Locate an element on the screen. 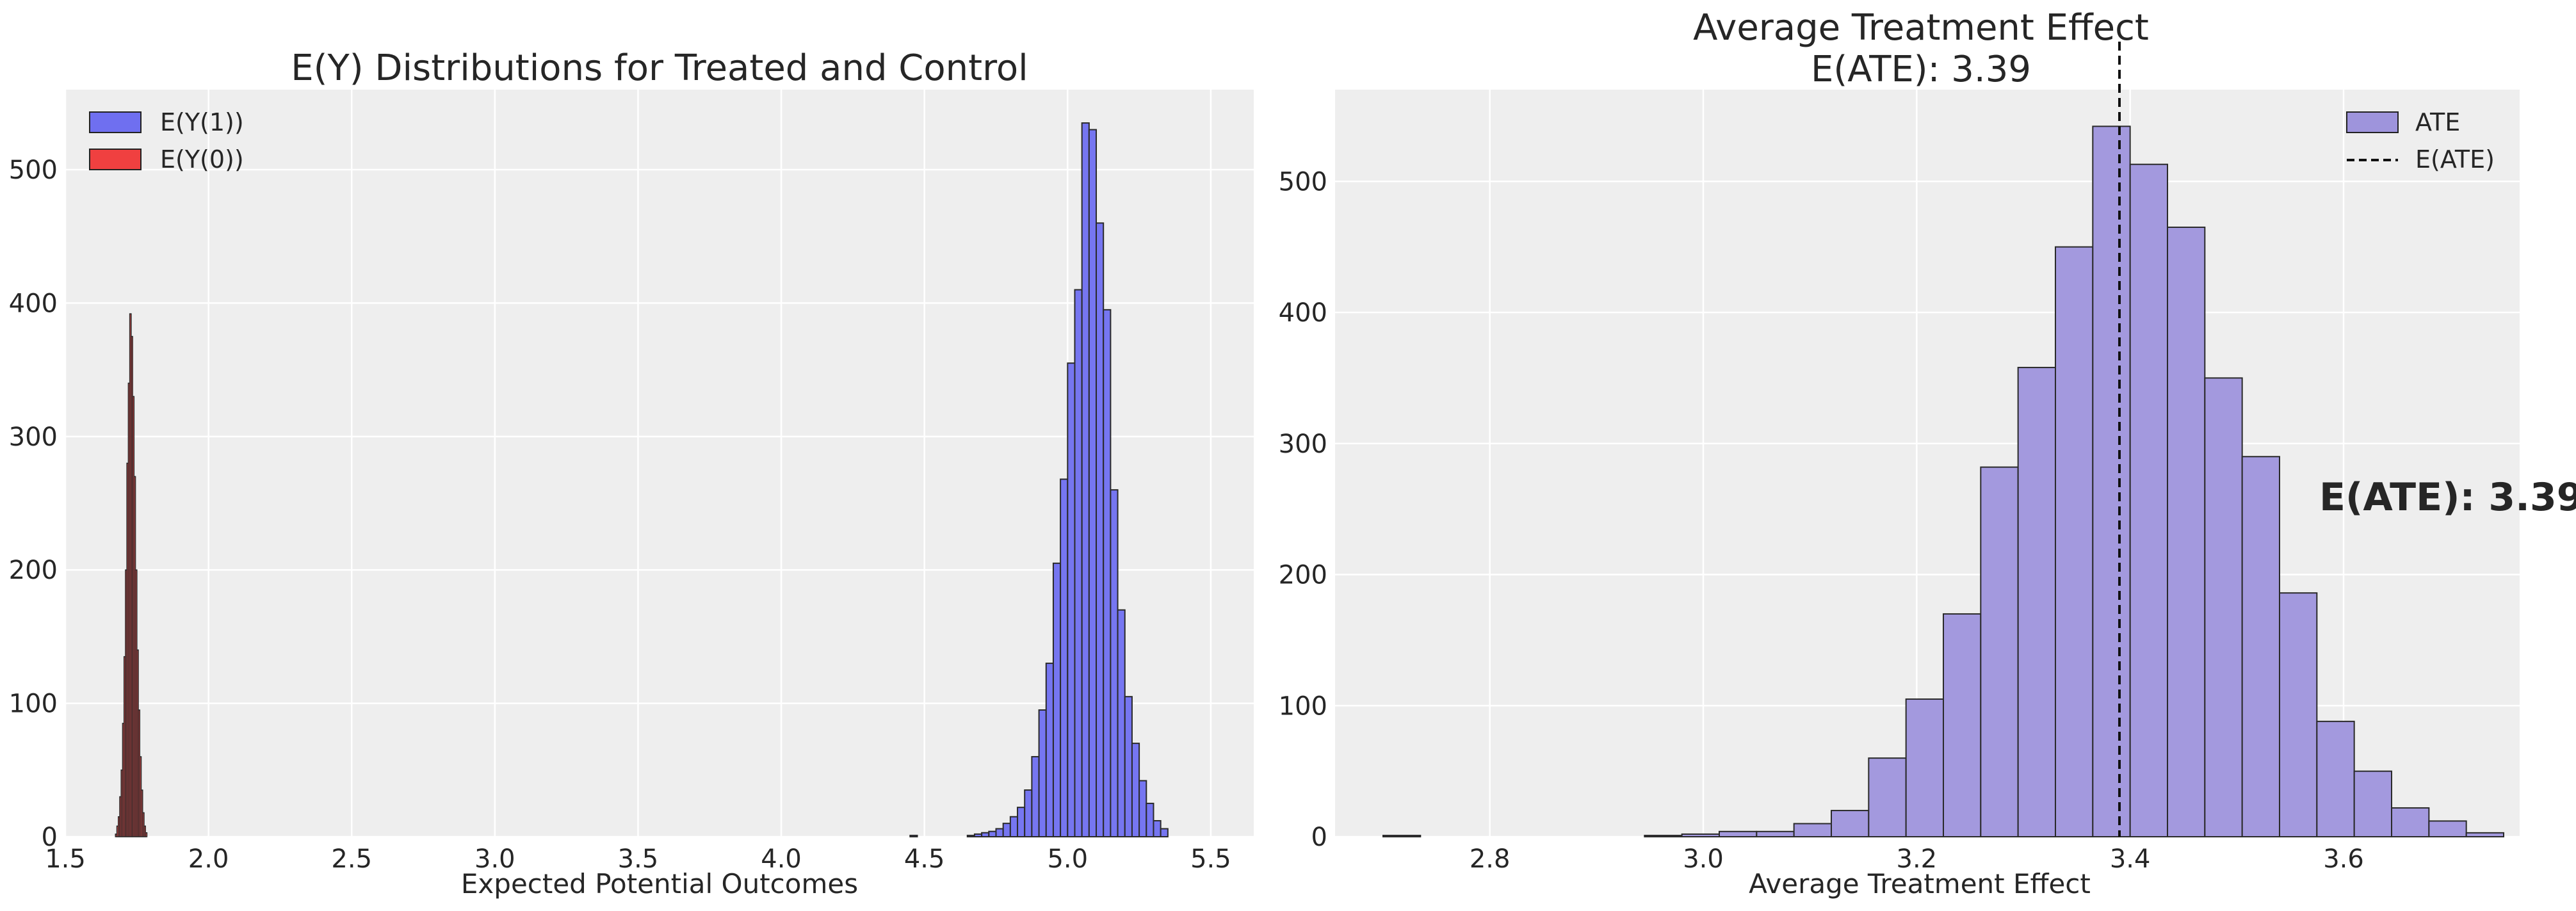  left-y-tick-label: 100 is located at coordinates (33, 704).